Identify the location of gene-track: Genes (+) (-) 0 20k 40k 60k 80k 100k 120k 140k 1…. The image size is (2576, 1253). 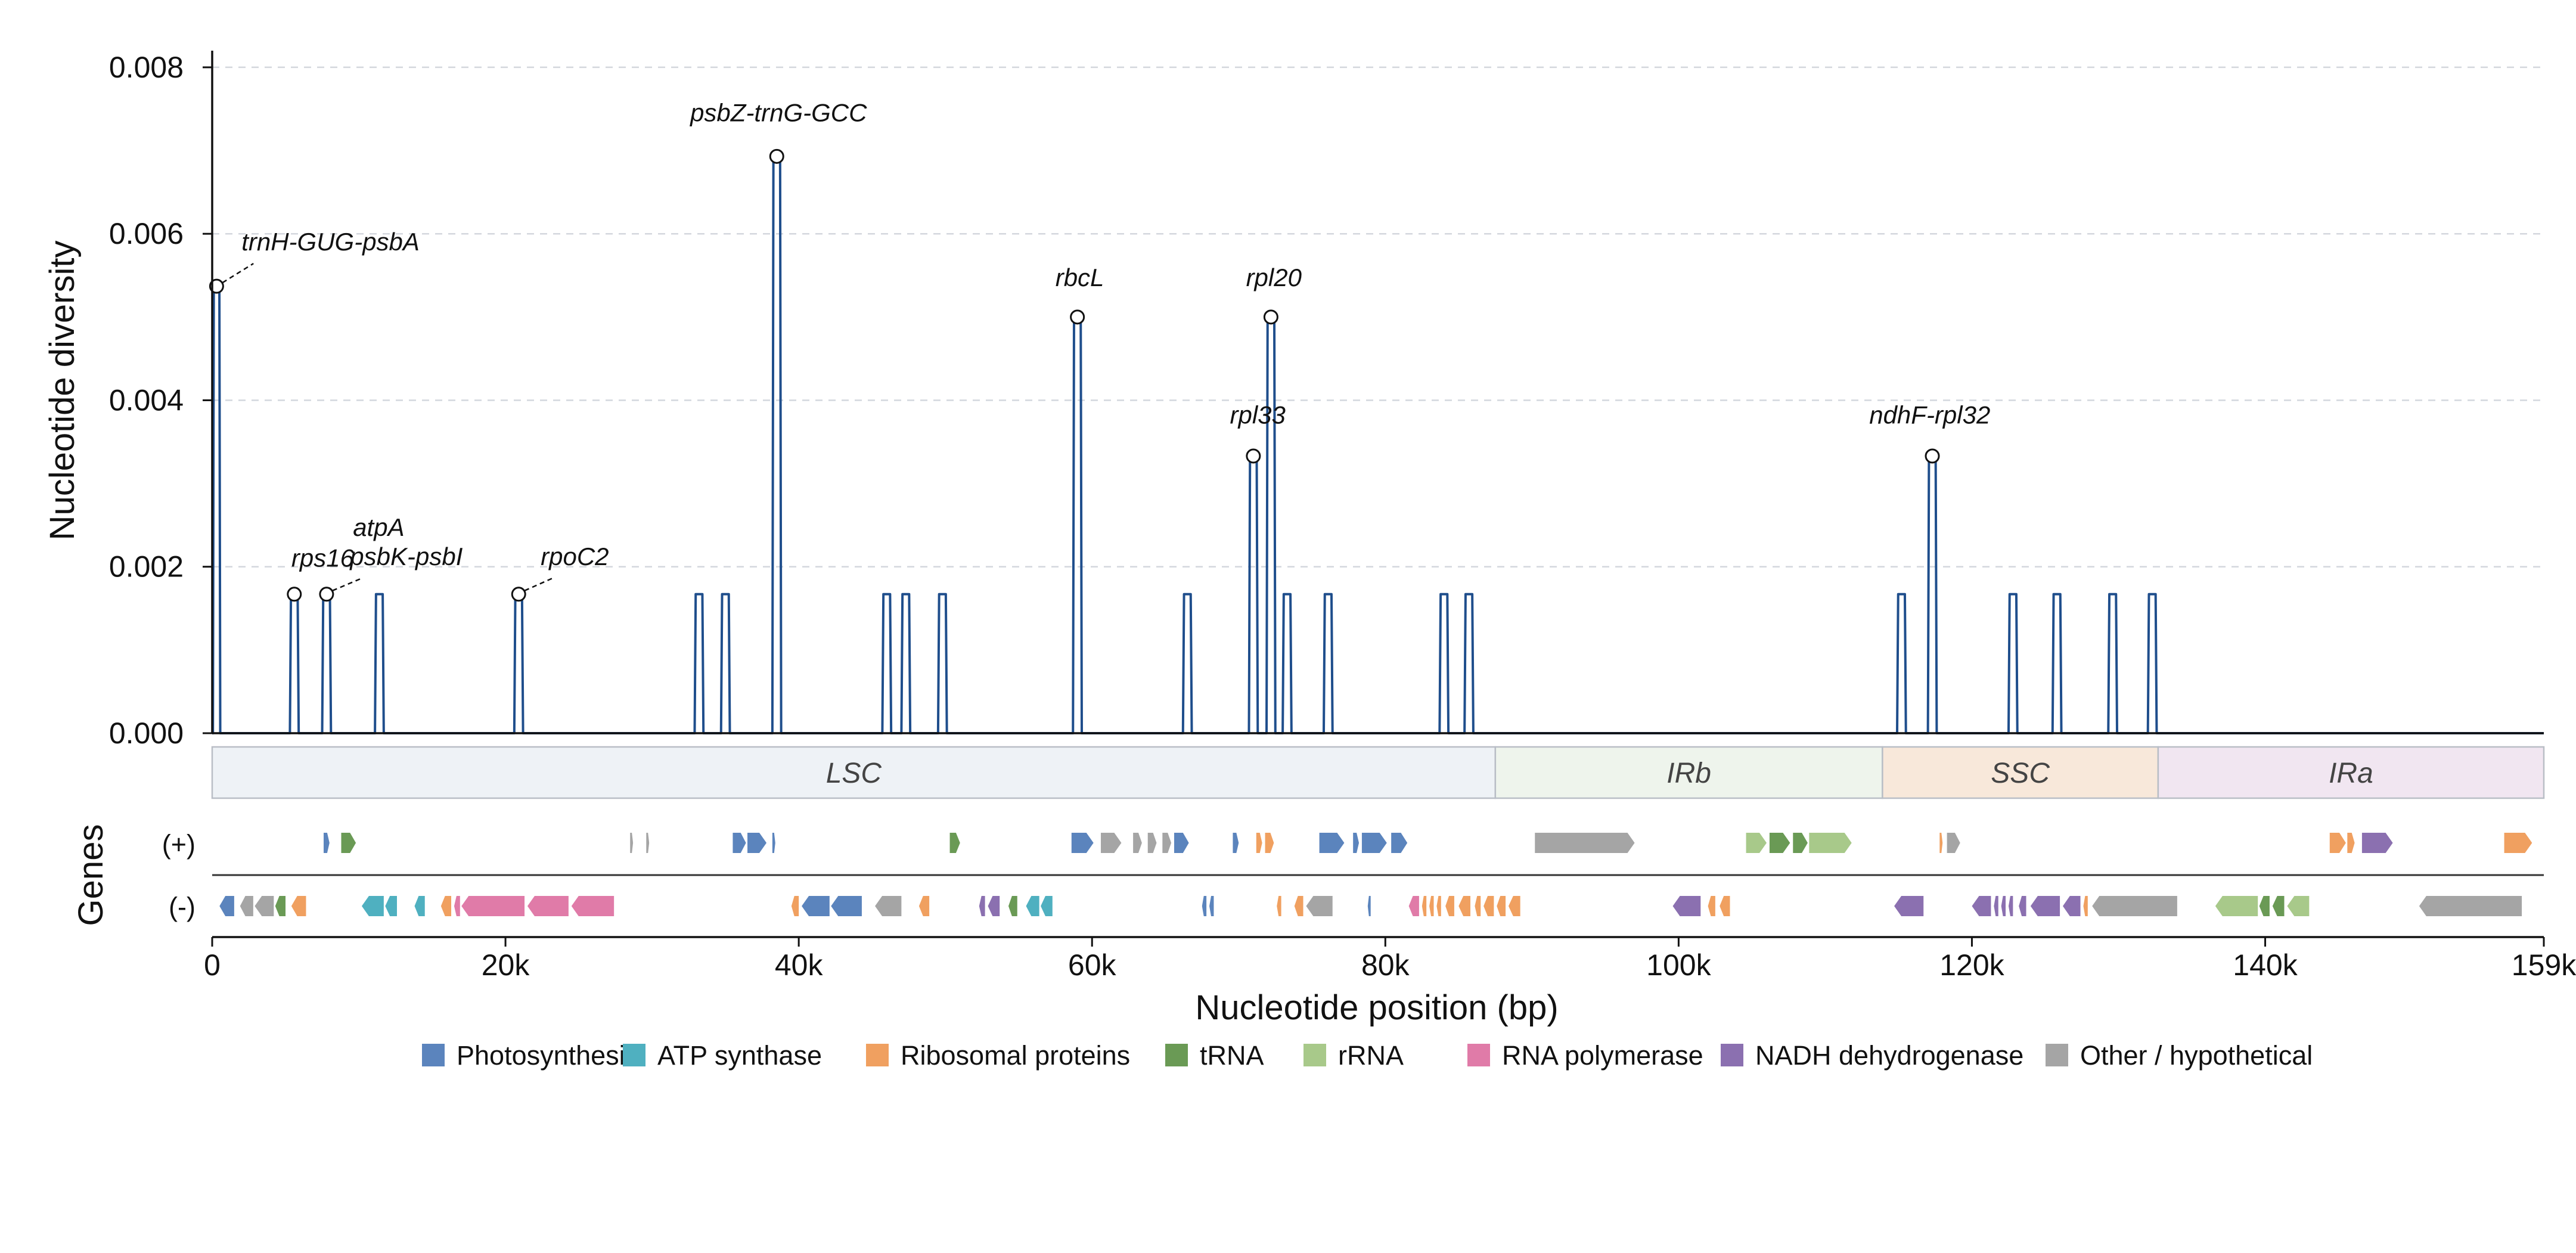
(1324, 903).